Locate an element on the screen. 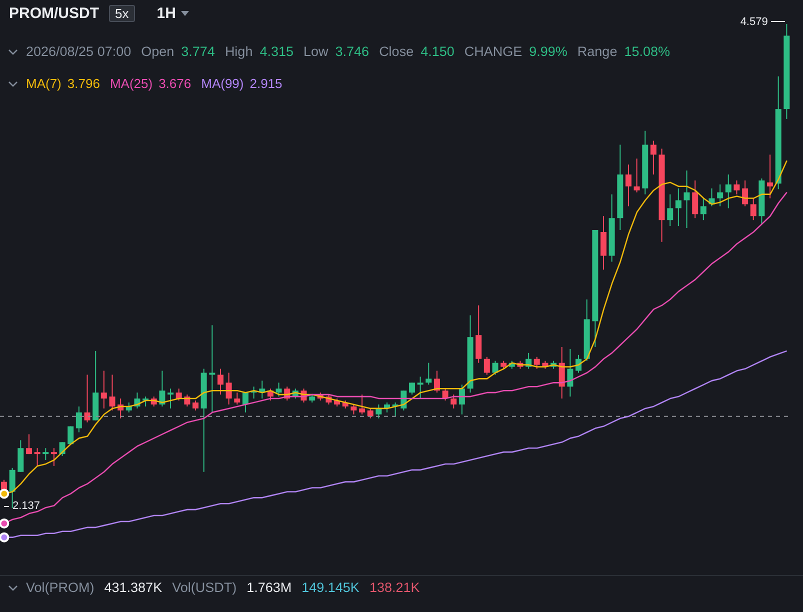 This screenshot has width=803, height=612. text: Vol(USDT) is located at coordinates (204, 587).